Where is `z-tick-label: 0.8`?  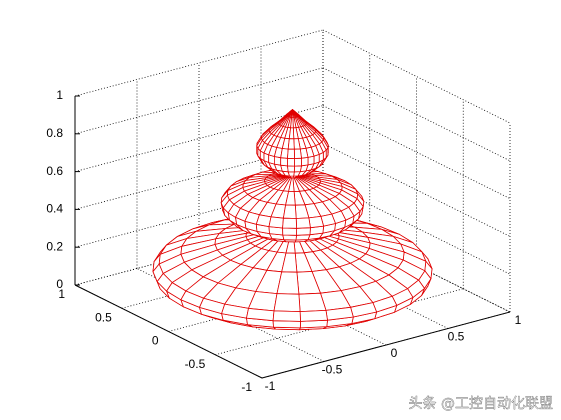
z-tick-label: 0.8 is located at coordinates (54, 133).